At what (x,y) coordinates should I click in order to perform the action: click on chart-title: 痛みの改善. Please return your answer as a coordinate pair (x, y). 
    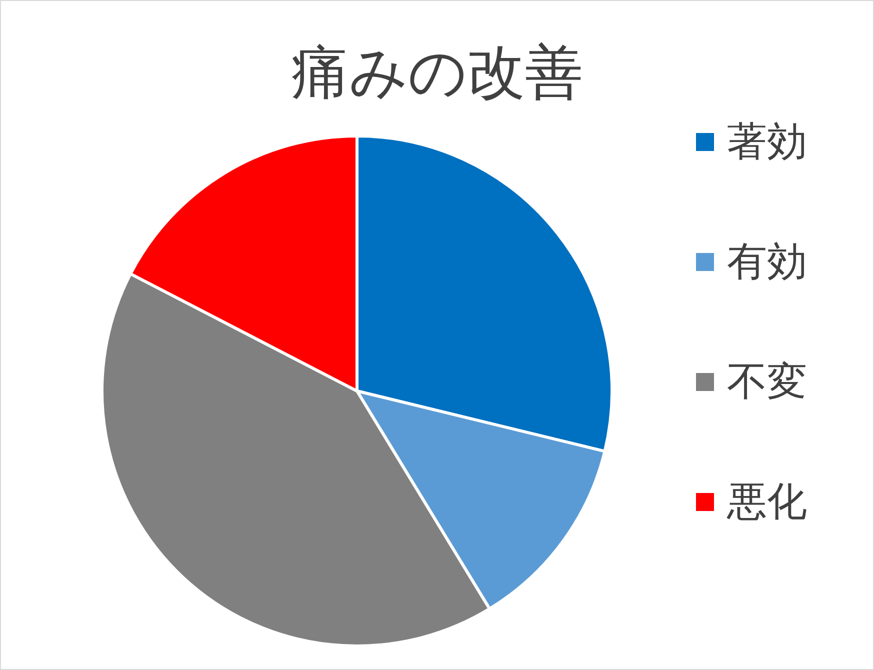
    Looking at the image, I should click on (437, 72).